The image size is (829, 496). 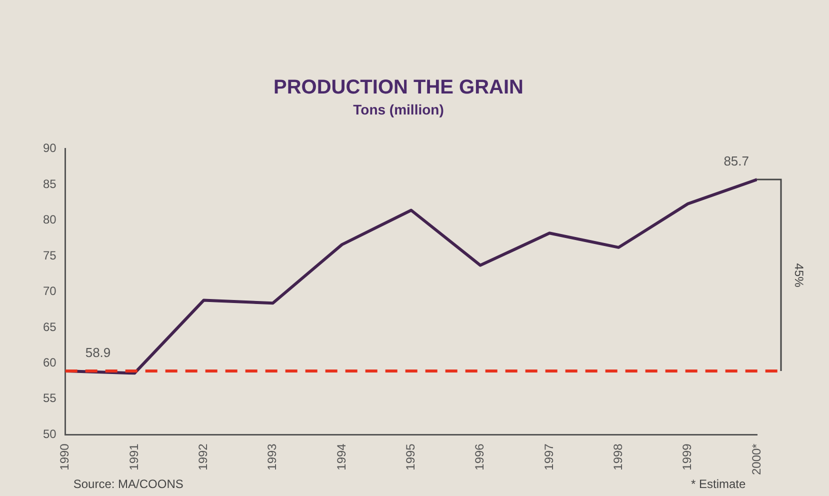 I want to click on y-tick-label: 90, so click(x=49, y=148).